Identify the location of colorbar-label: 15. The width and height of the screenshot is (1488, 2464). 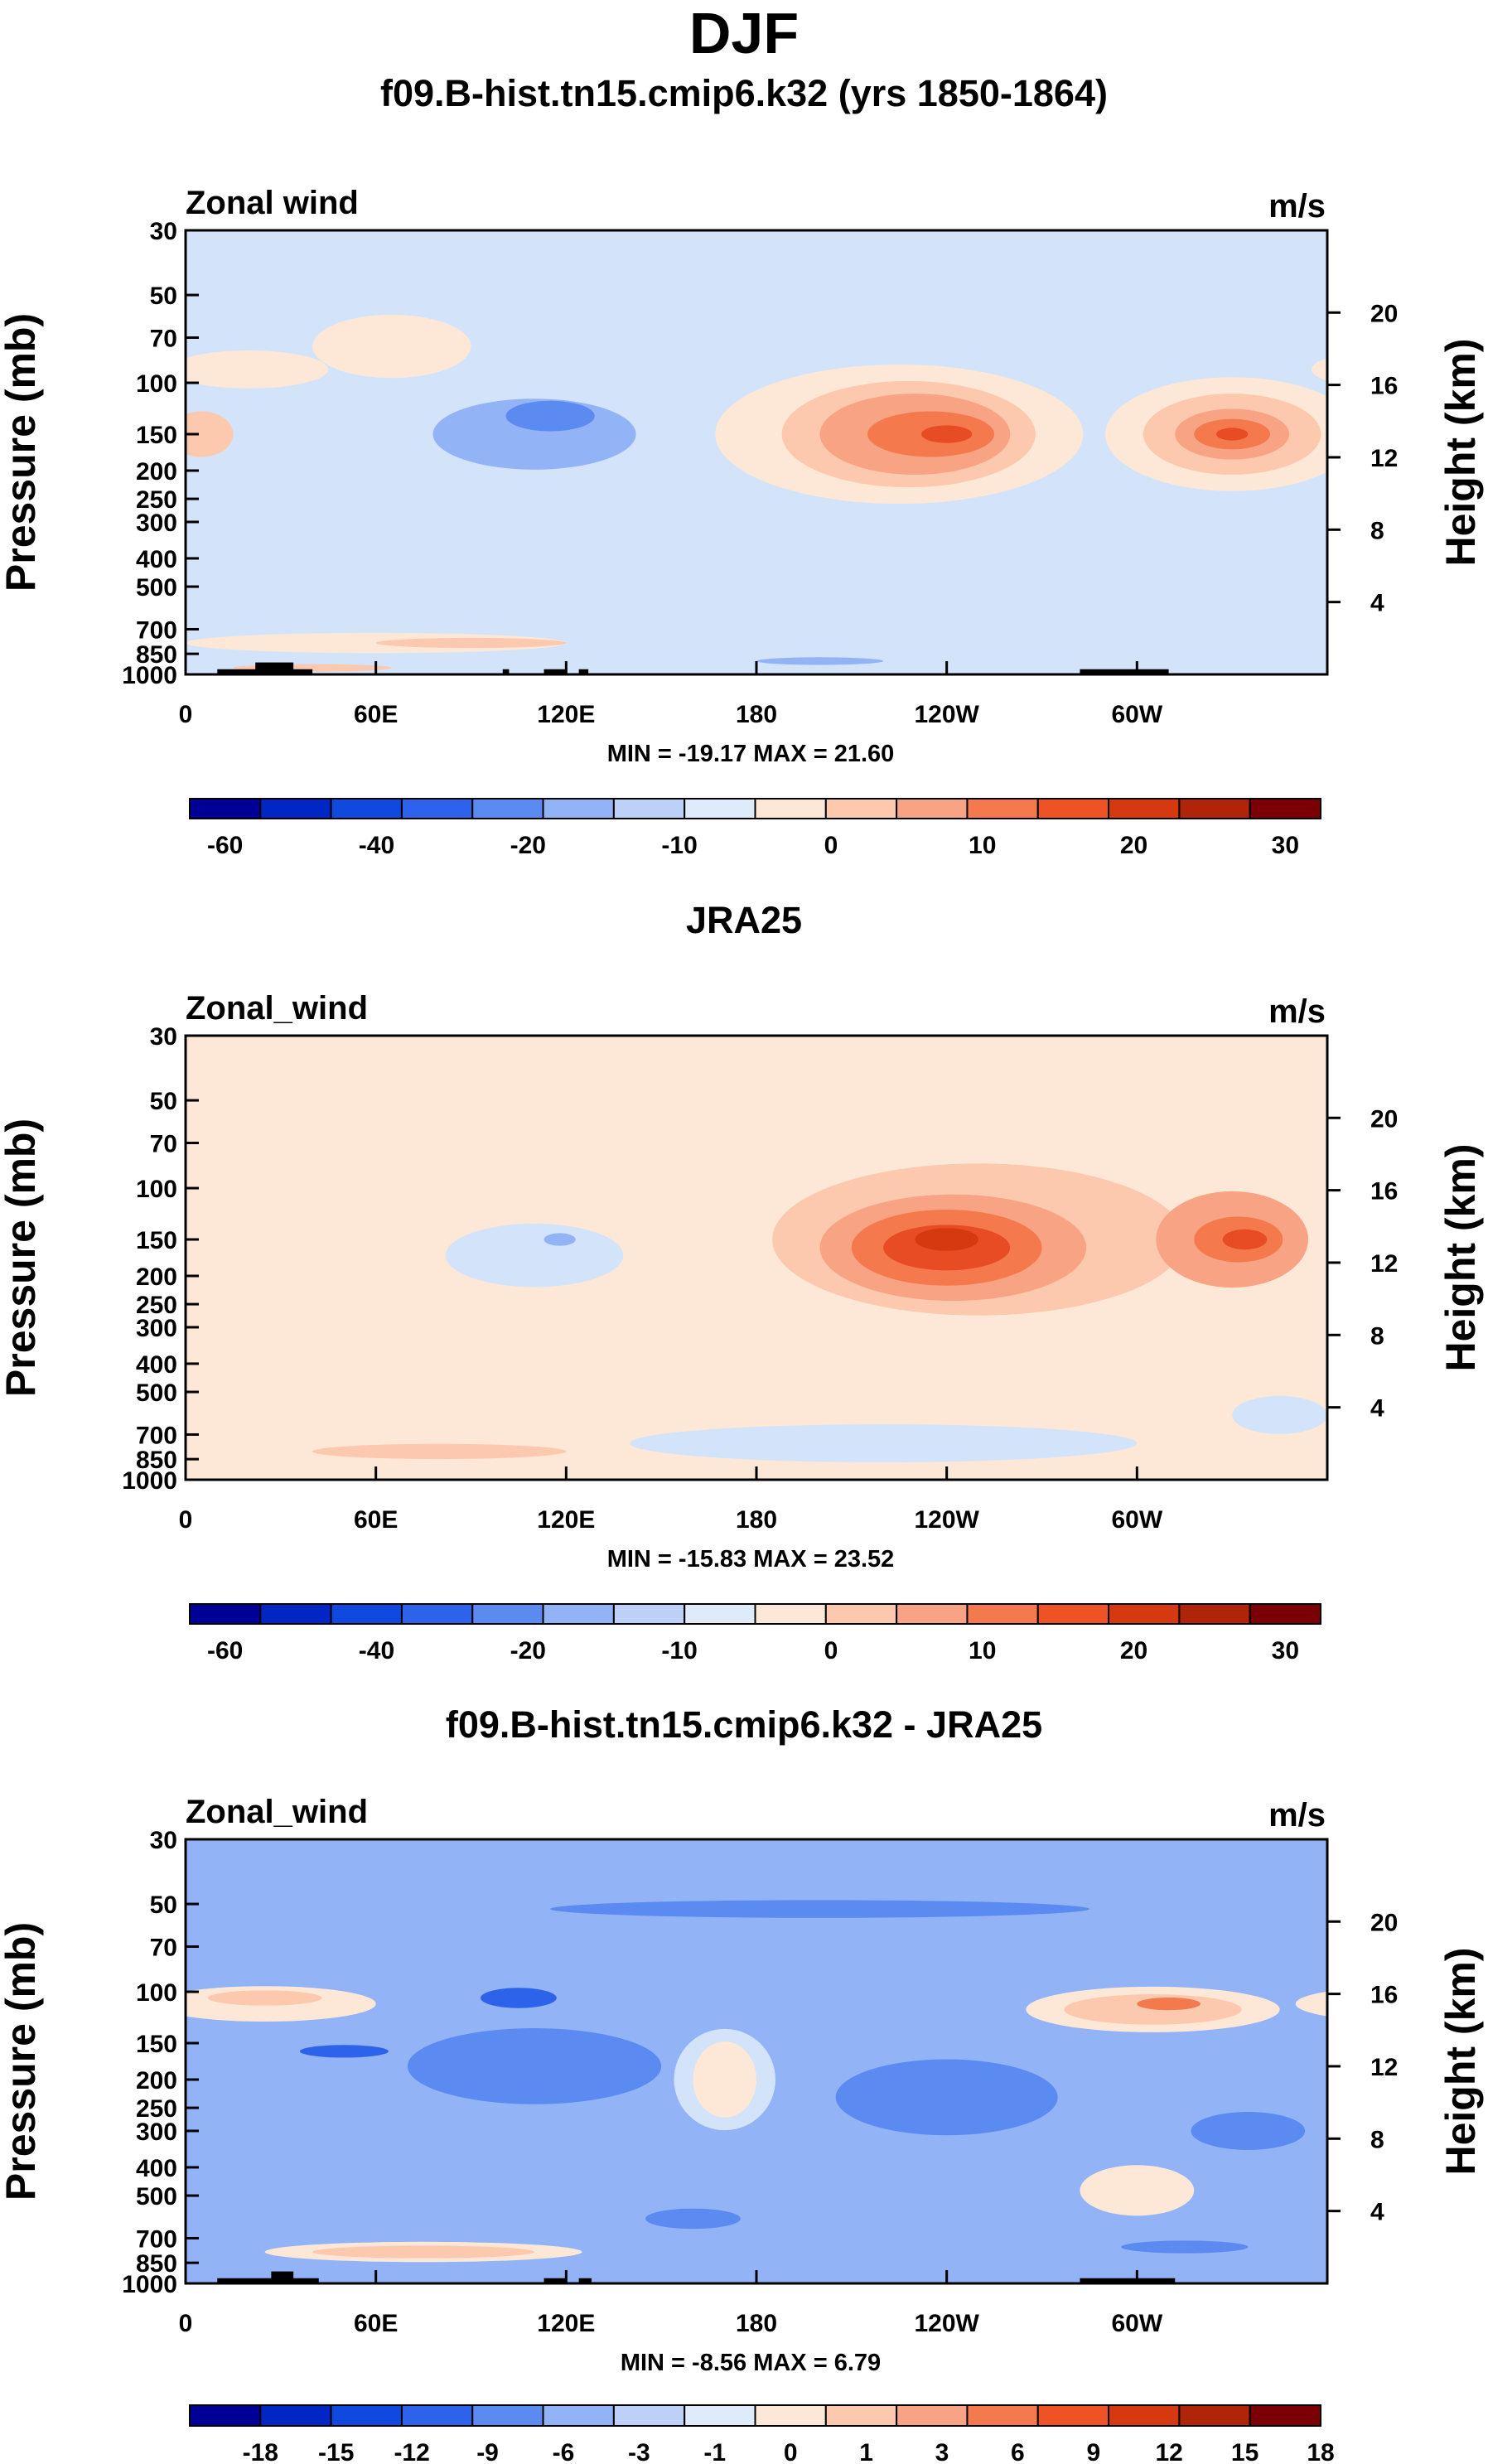
(1245, 2451).